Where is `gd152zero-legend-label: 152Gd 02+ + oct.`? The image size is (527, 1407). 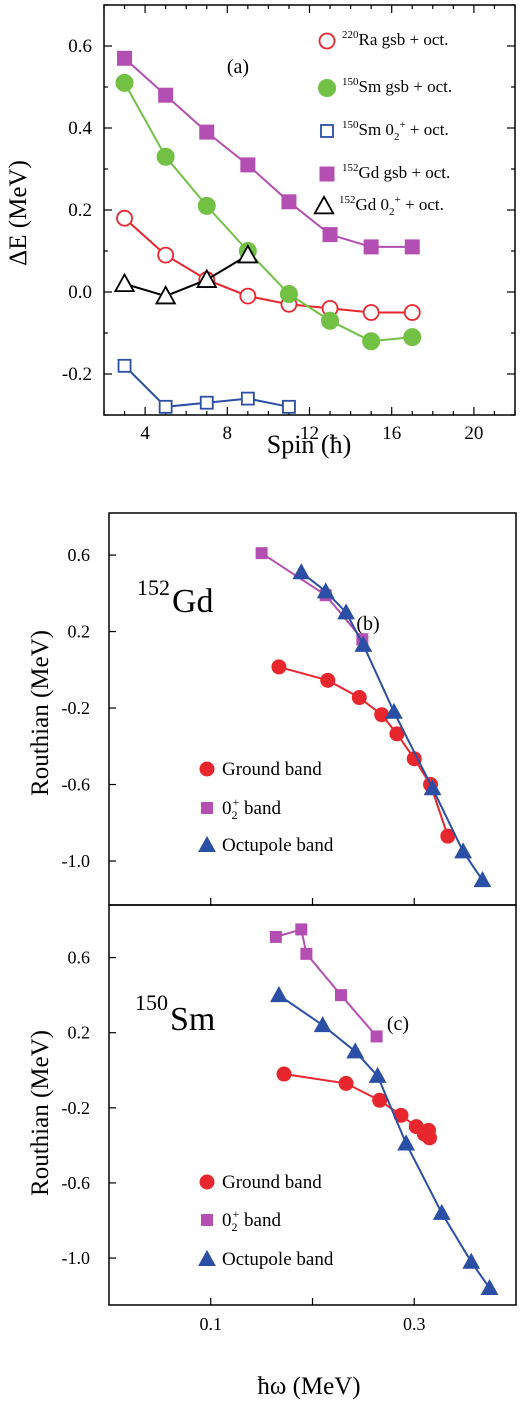 gd152zero-legend-label: 152Gd 02+ + oct. is located at coordinates (391, 206).